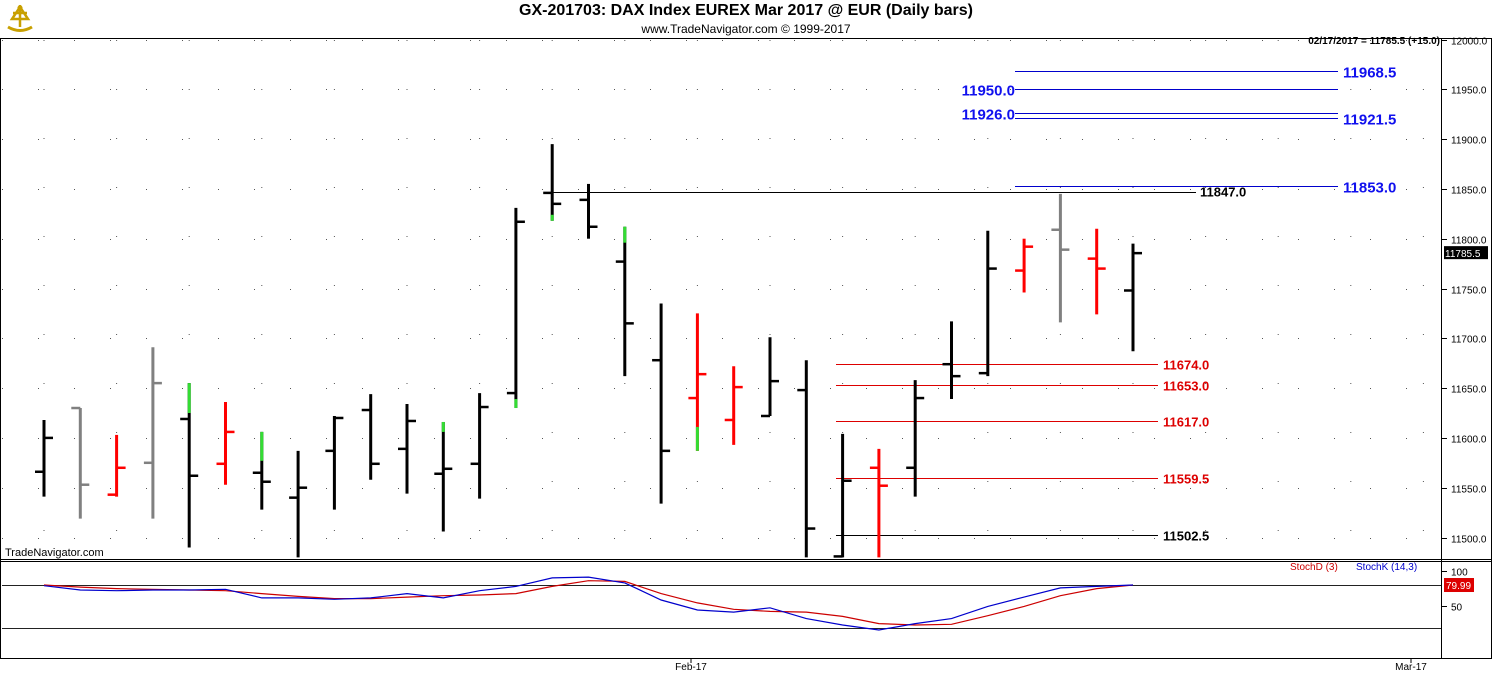  I want to click on stoch-last-label: 79.99, so click(1458, 586).